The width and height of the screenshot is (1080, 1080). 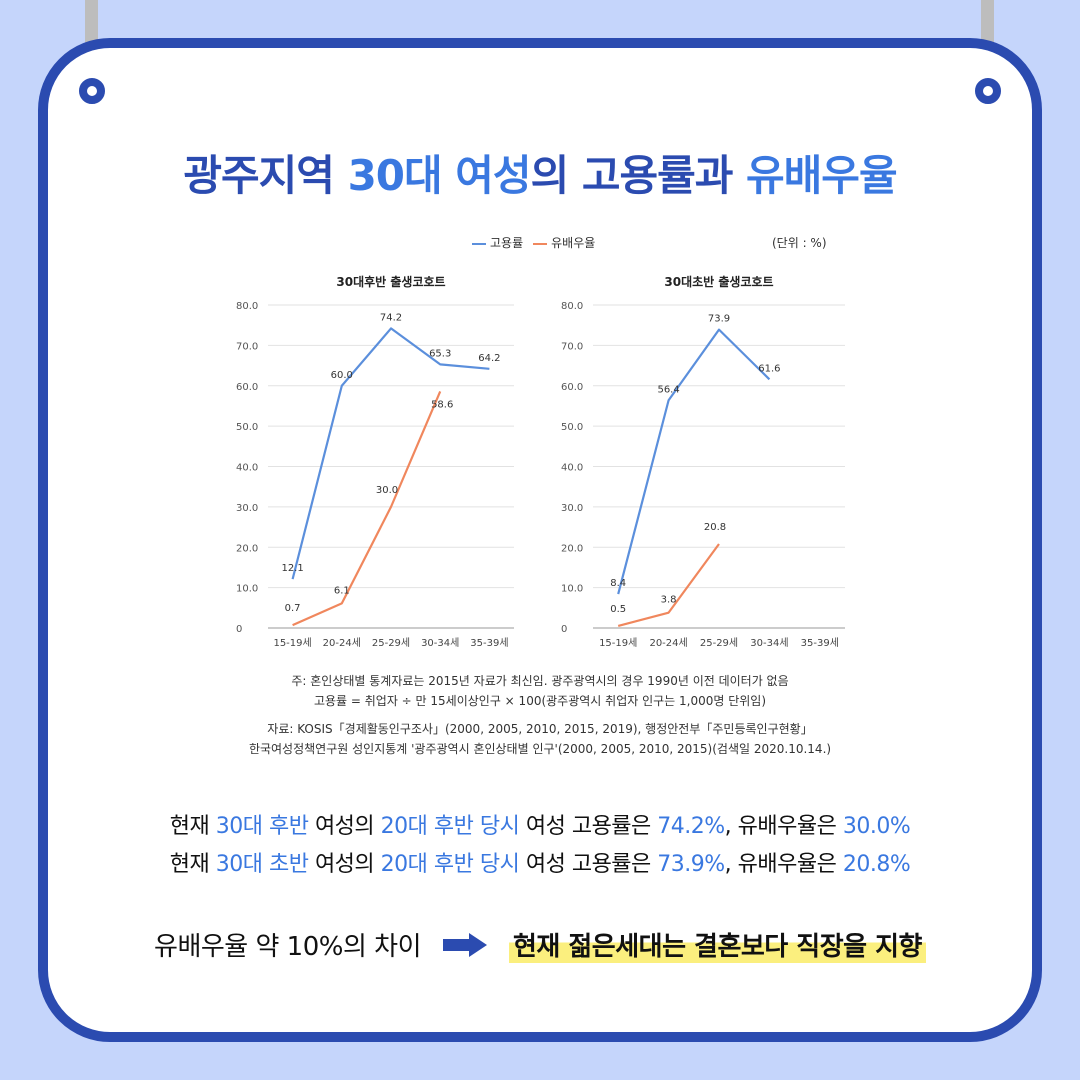 What do you see at coordinates (717, 944) in the screenshot?
I see `conclusion-right: 현재 젊은세대는 결혼보다 직장을 지향` at bounding box center [717, 944].